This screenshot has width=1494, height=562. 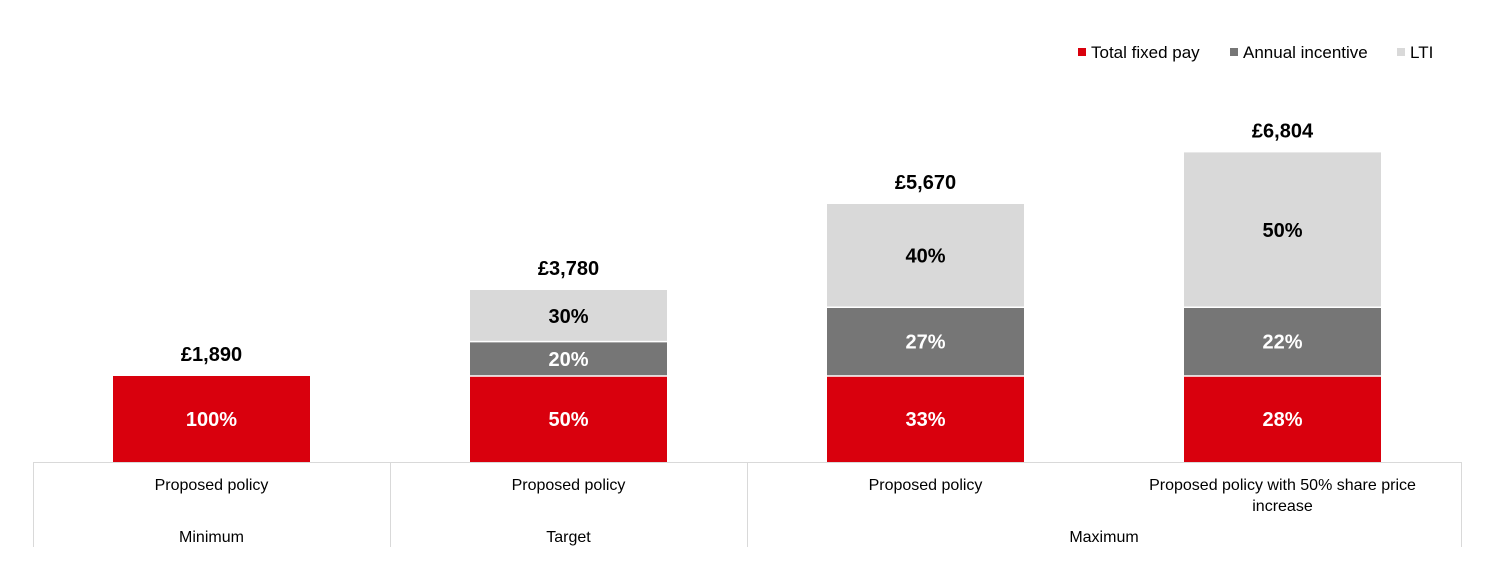 I want to click on total-label-2: £3,780, so click(x=568, y=269).